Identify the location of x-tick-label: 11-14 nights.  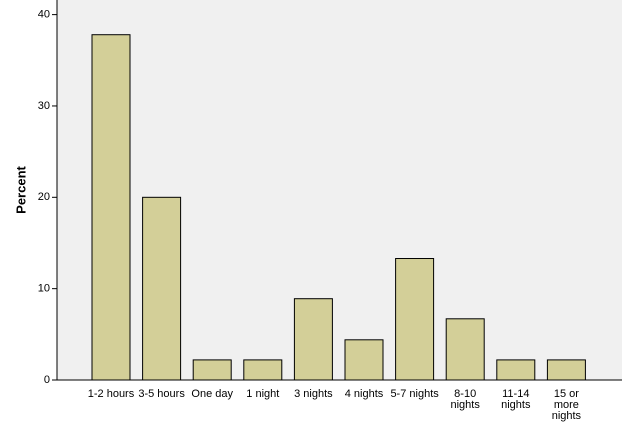
(516, 399).